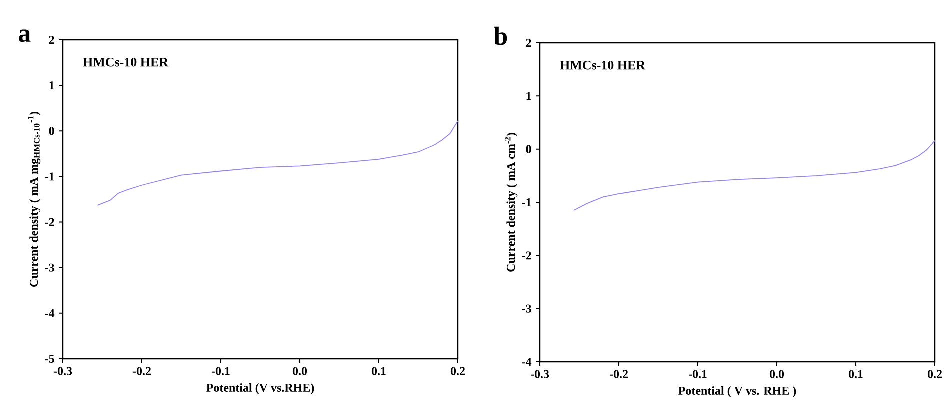  Describe the element at coordinates (737, 392) in the screenshot. I see `x-axis-title: Potential ( V vs. RHE )` at that location.